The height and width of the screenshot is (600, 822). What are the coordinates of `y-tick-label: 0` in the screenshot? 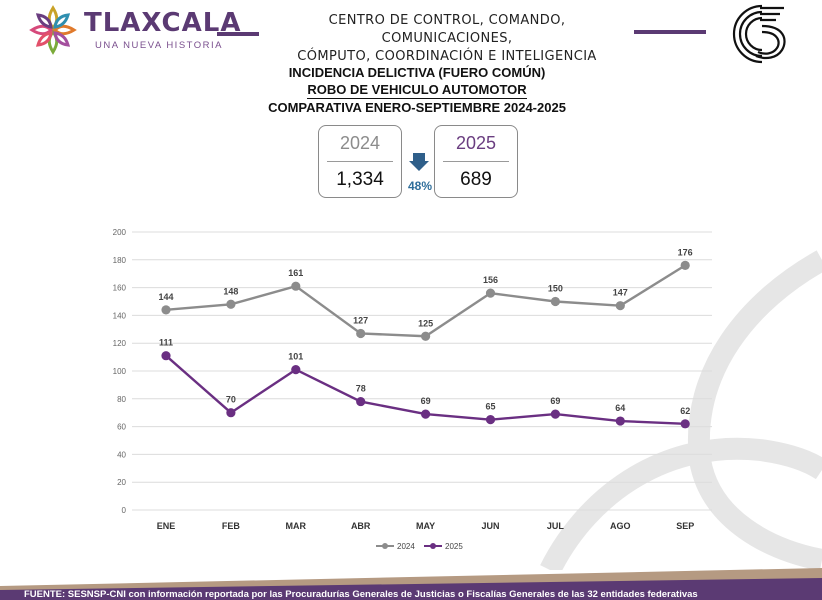 It's located at (124, 510).